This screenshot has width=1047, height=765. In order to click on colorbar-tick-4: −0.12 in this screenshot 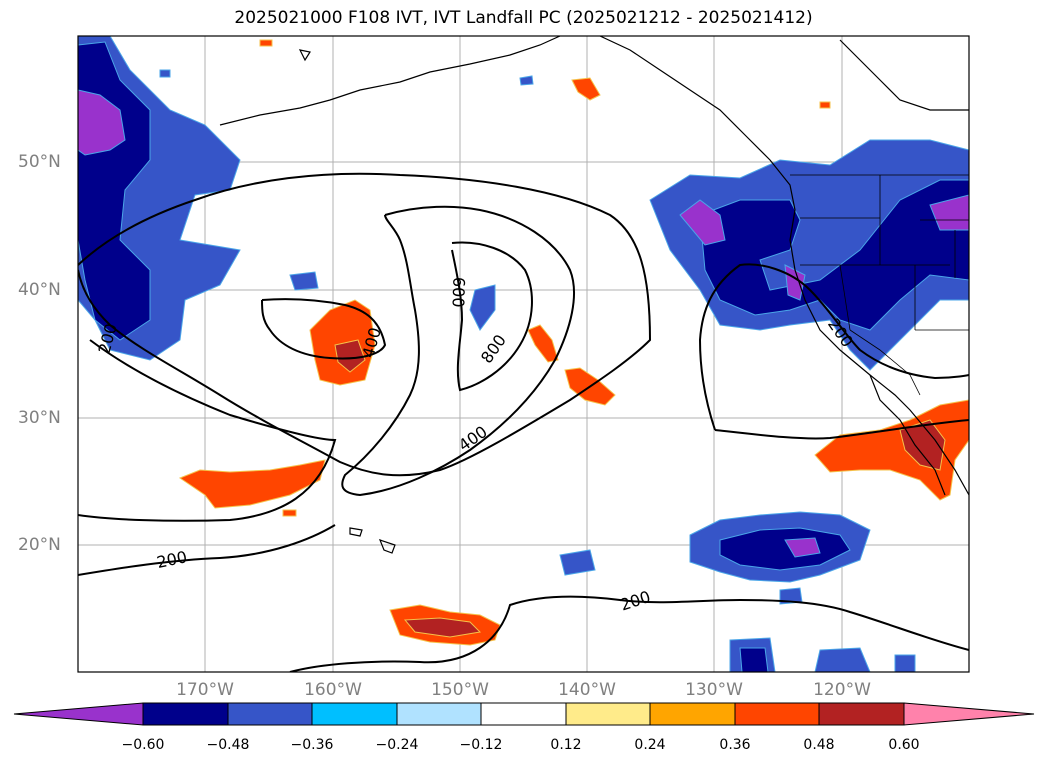, I will do `click(481, 745)`.